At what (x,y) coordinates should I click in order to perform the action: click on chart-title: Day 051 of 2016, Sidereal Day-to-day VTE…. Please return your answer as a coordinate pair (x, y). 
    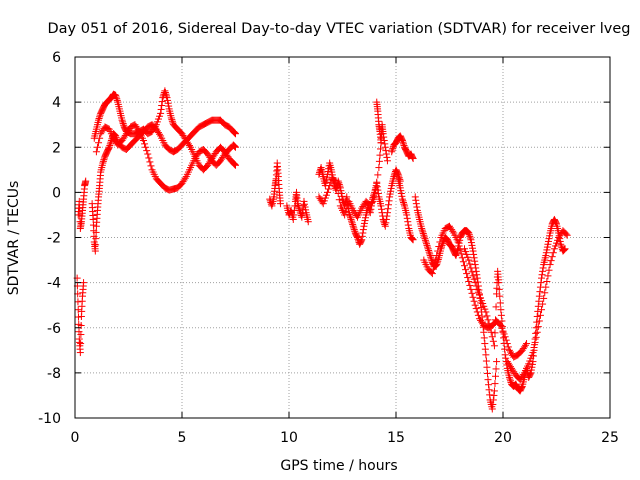
    Looking at the image, I should click on (339, 29).